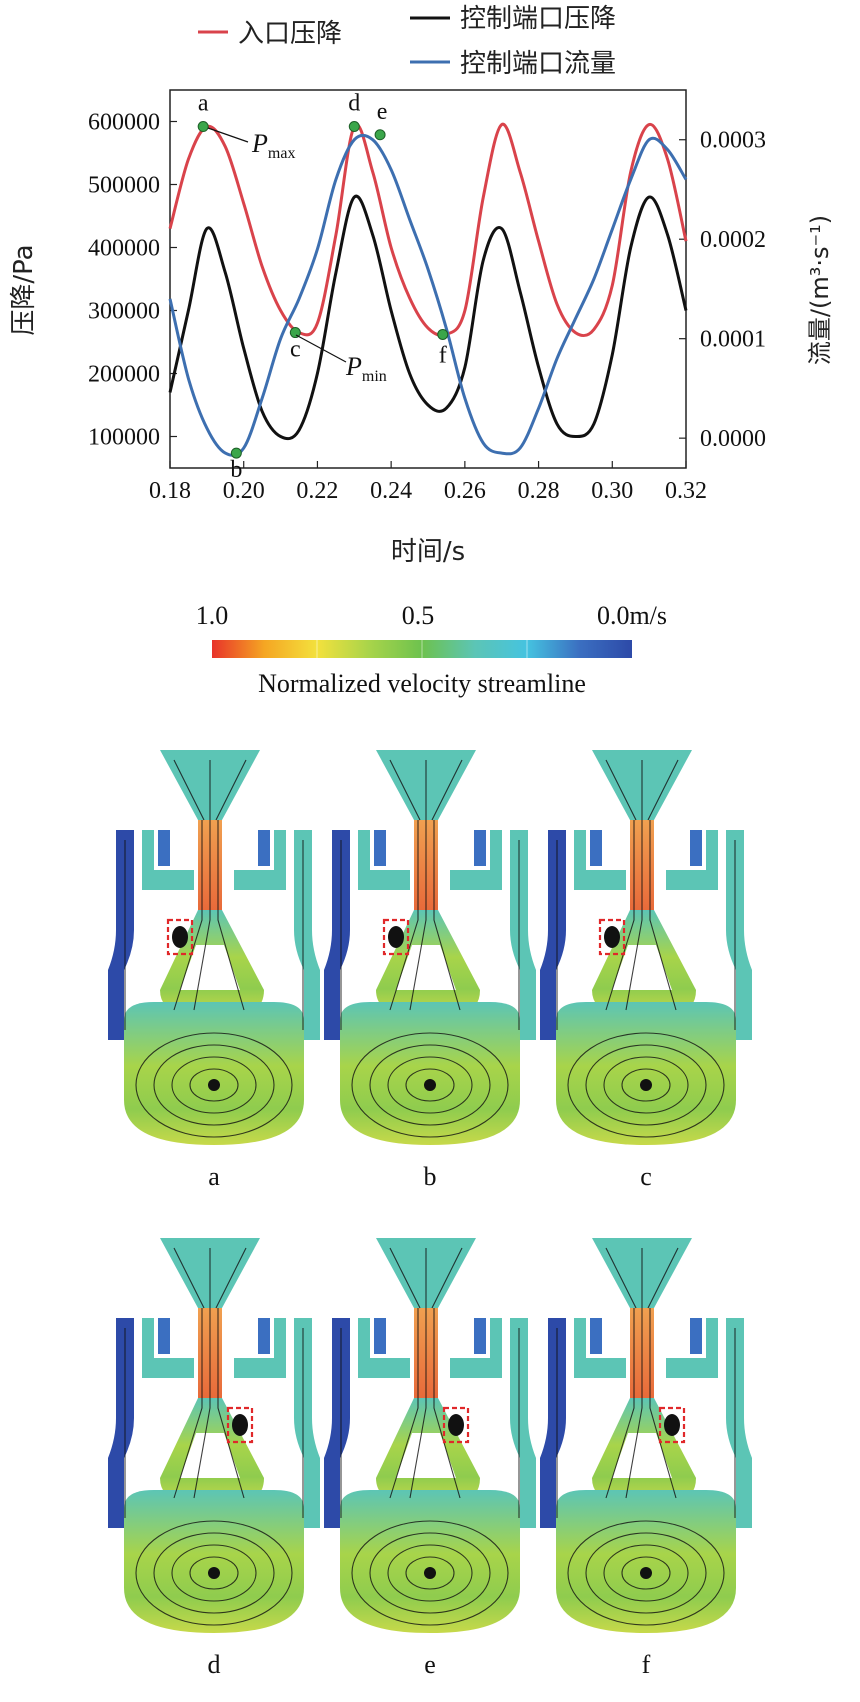  Describe the element at coordinates (733, 240) in the screenshot. I see `right-tick-label: 0.0002` at that location.